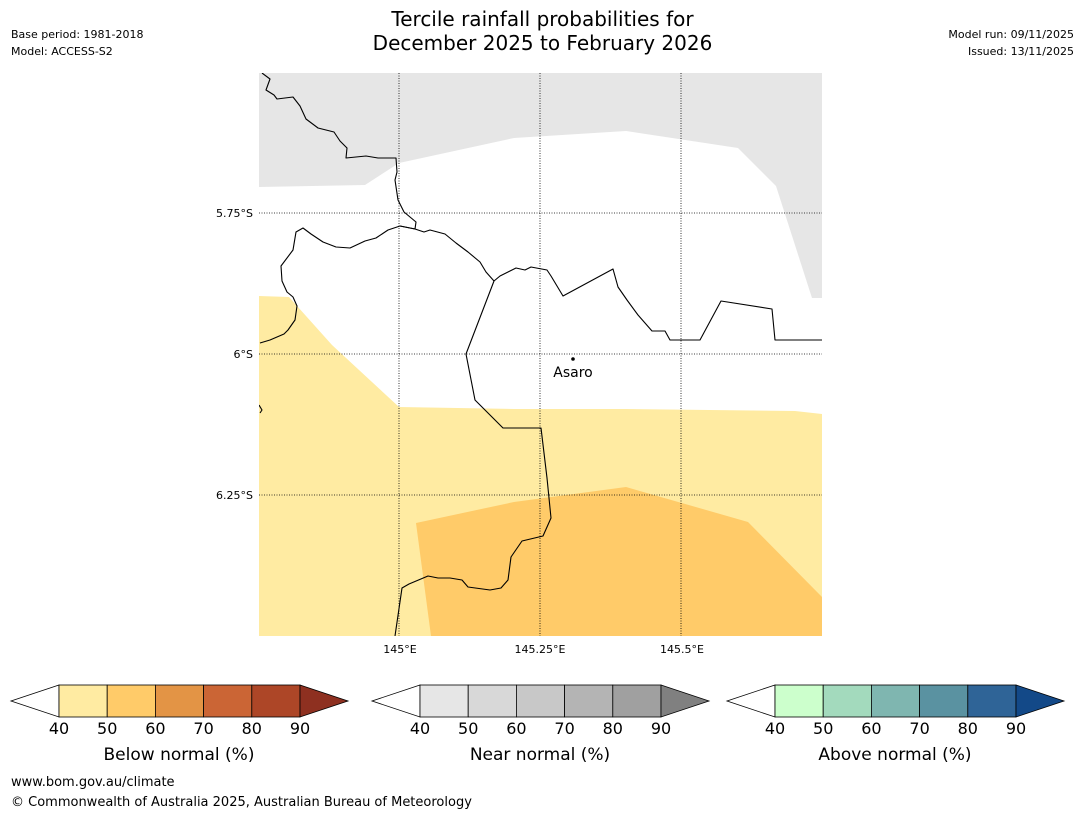 The image size is (1085, 816). I want to click on lon-label-145-25: 145.25°E, so click(540, 649).